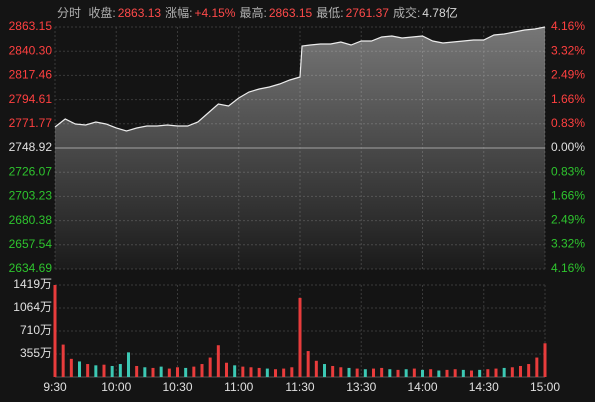 The height and width of the screenshot is (402, 595). What do you see at coordinates (31, 123) in the screenshot?
I see `y-tick-label: 2771.77` at bounding box center [31, 123].